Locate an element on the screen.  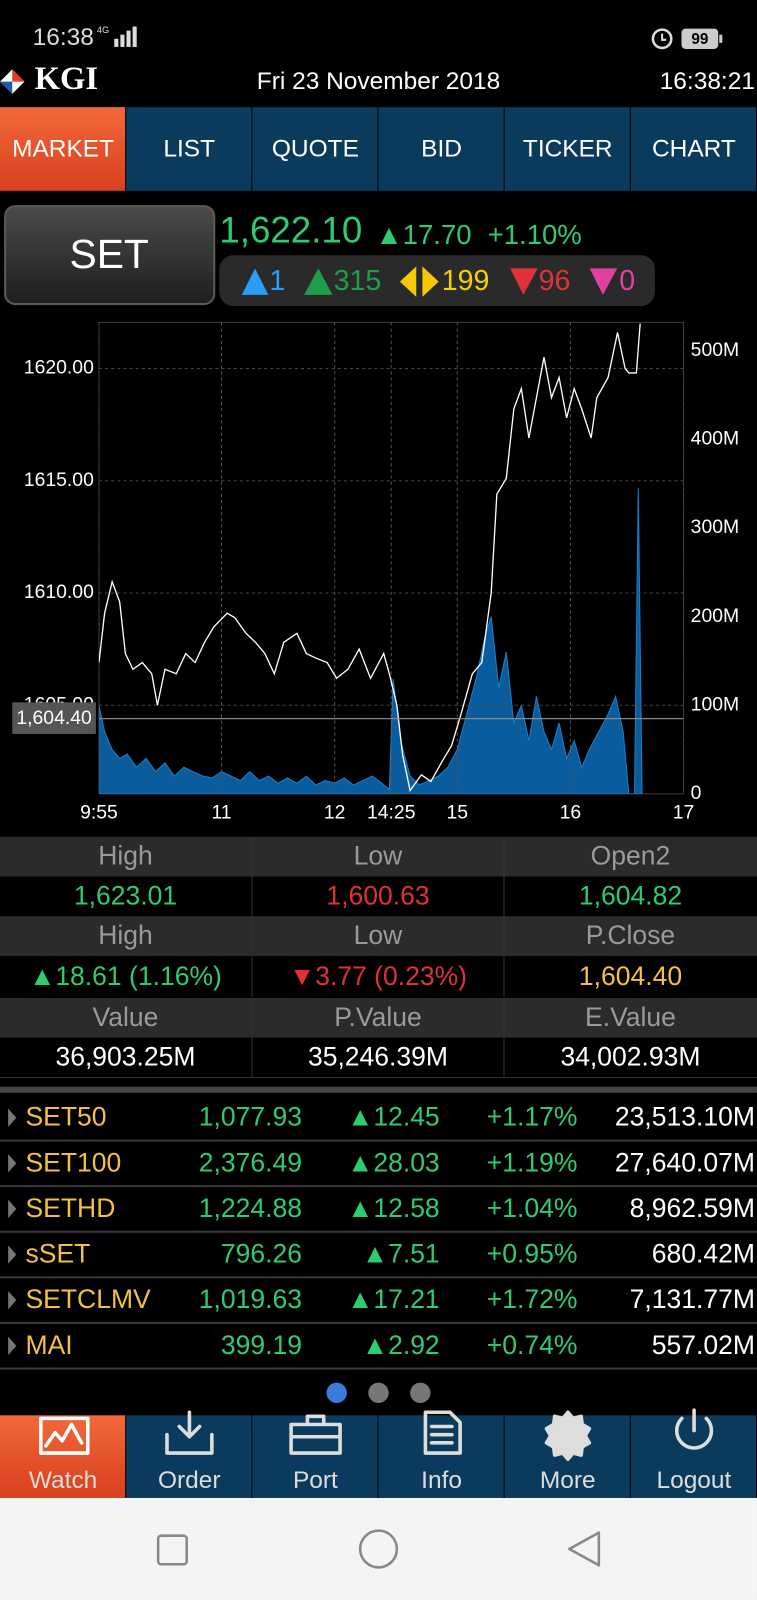
recents-button is located at coordinates (172, 1550).